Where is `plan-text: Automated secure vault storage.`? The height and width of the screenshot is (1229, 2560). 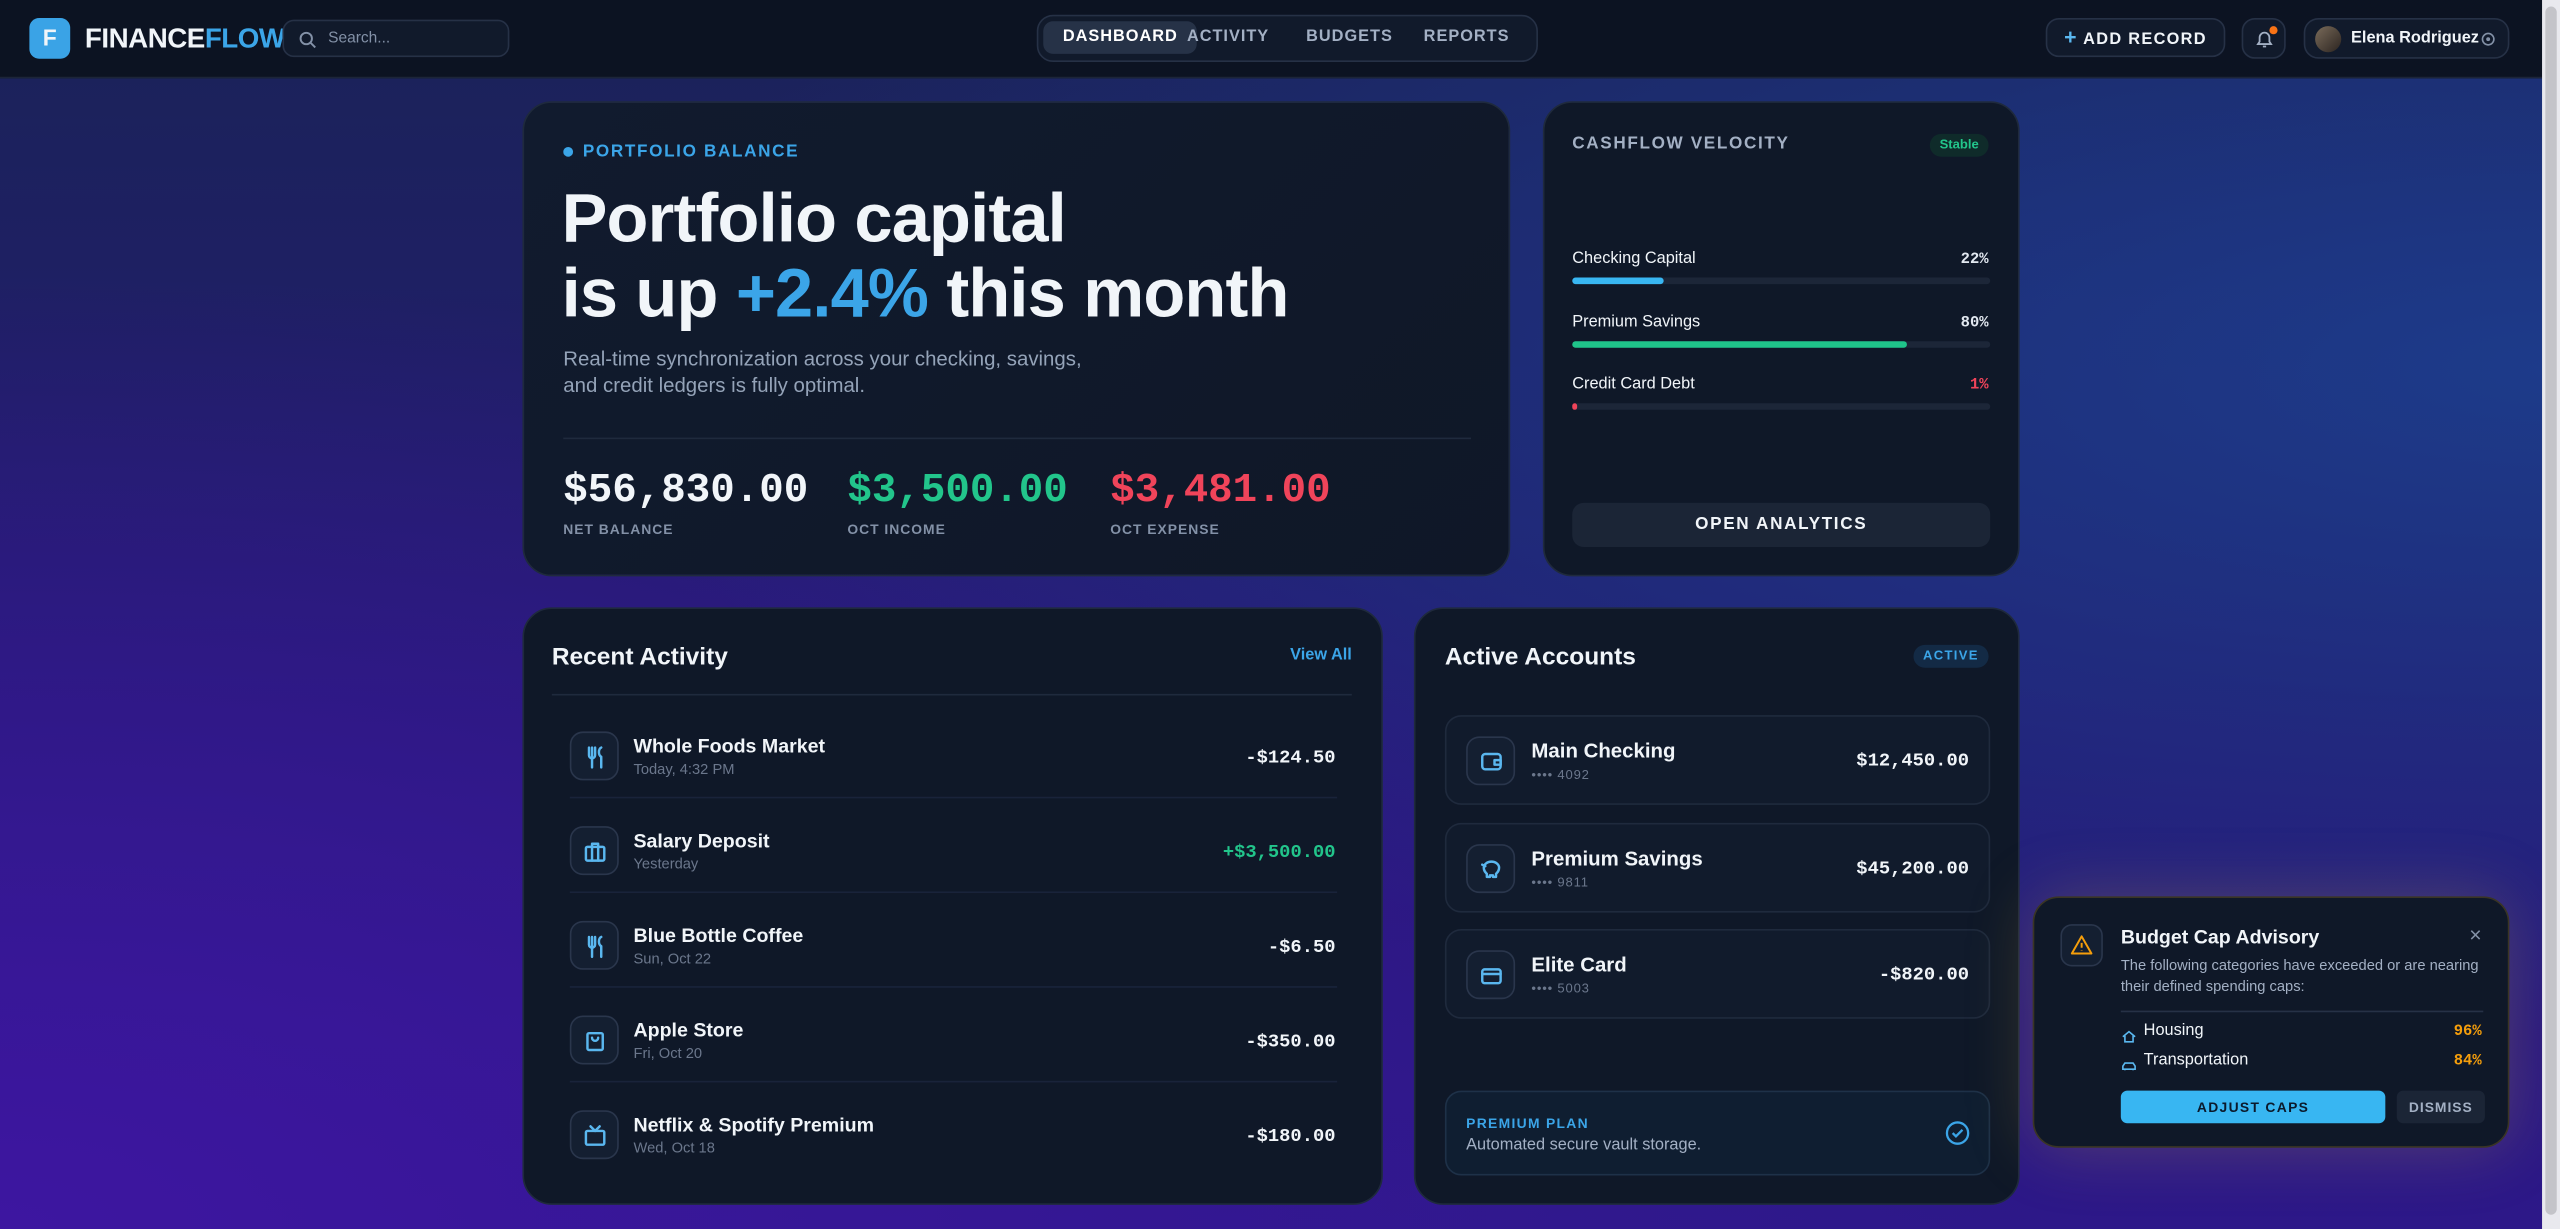 plan-text: Automated secure vault storage. is located at coordinates (1584, 1145).